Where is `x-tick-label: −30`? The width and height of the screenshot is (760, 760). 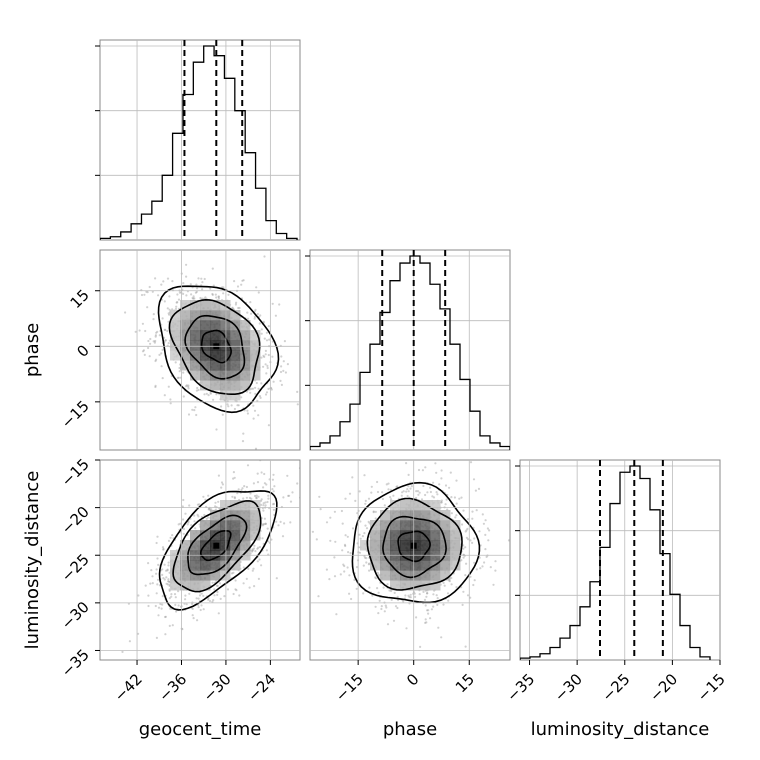 x-tick-label: −30 is located at coordinates (217, 687).